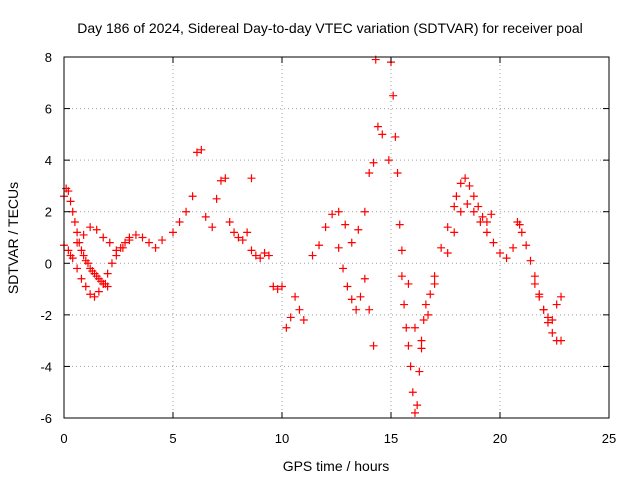 The image size is (640, 480). What do you see at coordinates (48, 109) in the screenshot?
I see `y-tick-label: 6` at bounding box center [48, 109].